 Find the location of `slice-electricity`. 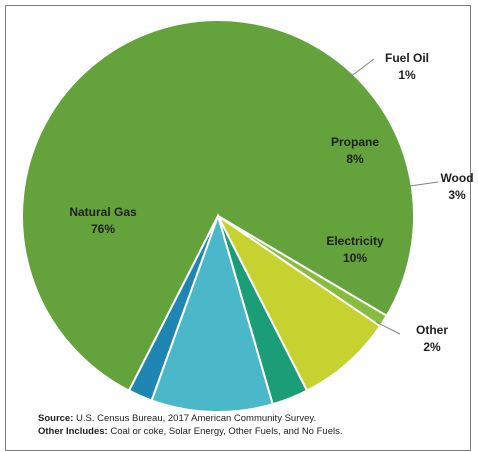

slice-electricity is located at coordinates (212, 312).